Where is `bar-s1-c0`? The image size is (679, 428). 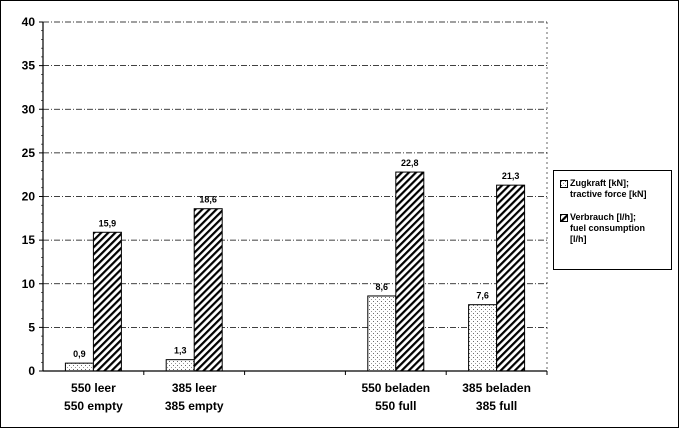 bar-s1-c0 is located at coordinates (107, 301).